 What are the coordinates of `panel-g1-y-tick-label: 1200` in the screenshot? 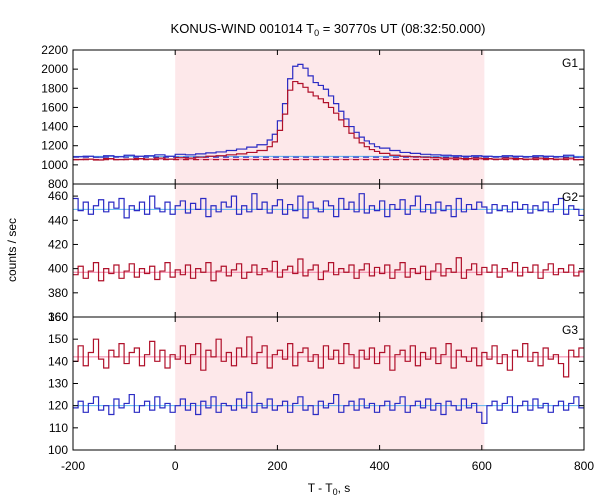 It's located at (54, 146).